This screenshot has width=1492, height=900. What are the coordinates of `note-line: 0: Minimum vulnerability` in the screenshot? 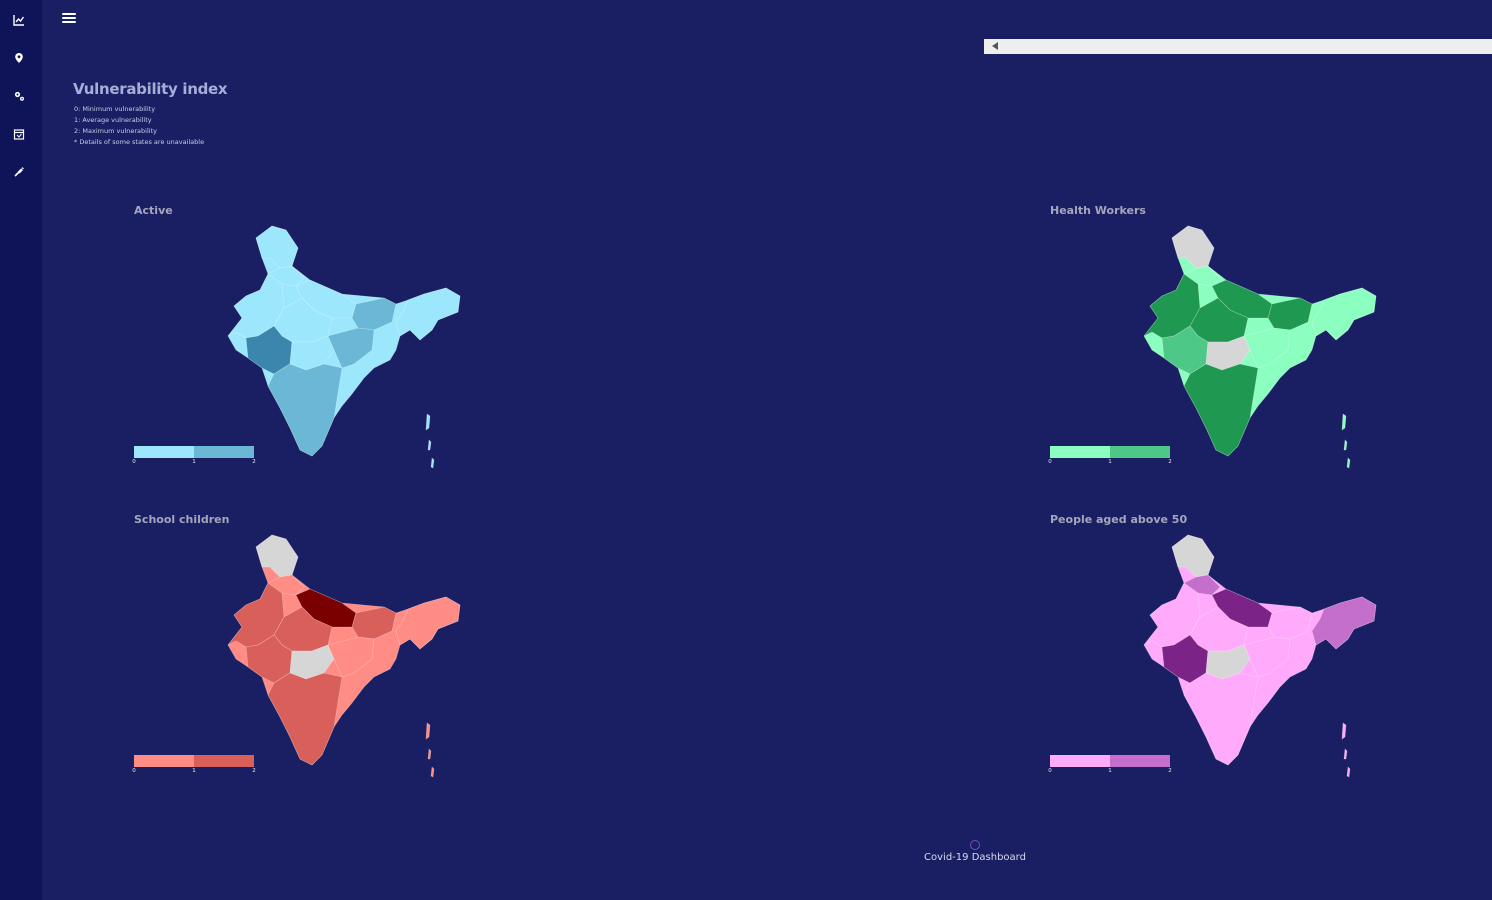 It's located at (115, 109).